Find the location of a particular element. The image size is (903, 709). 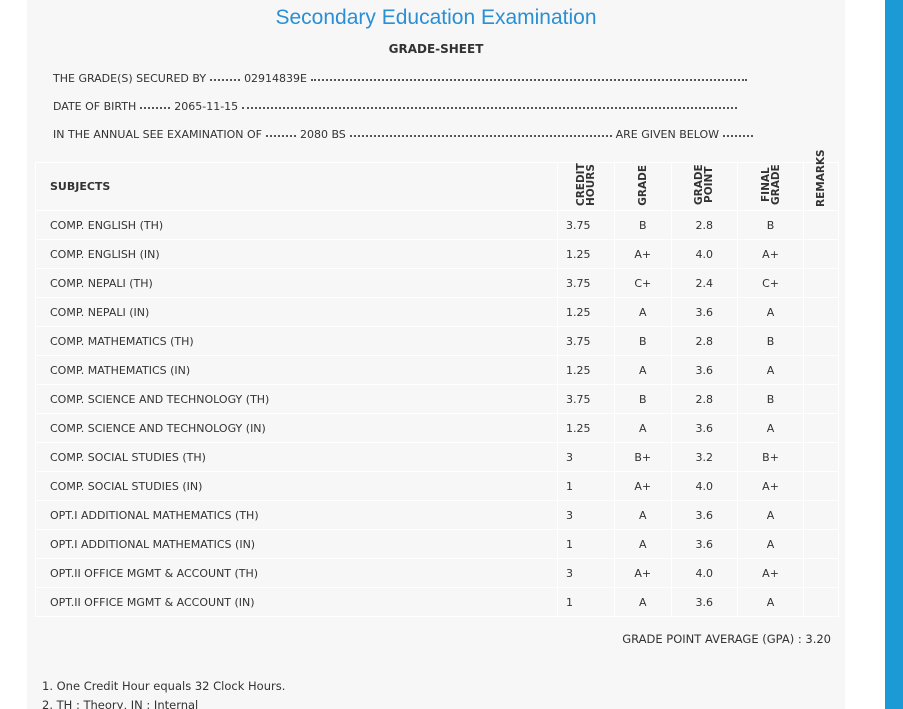

column-header-text: GRADE is located at coordinates (642, 185).